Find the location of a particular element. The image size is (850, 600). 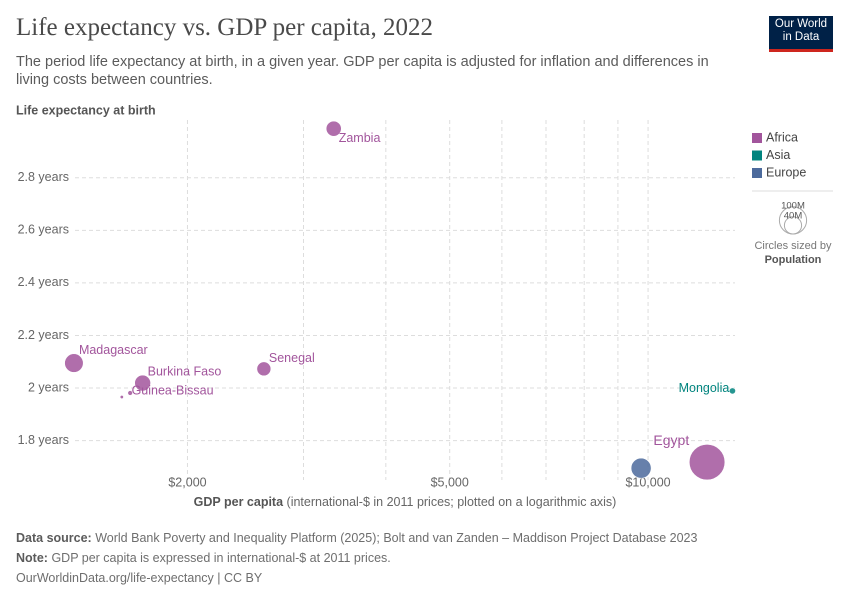

y-tick-label: 1.8 years is located at coordinates (43, 440).